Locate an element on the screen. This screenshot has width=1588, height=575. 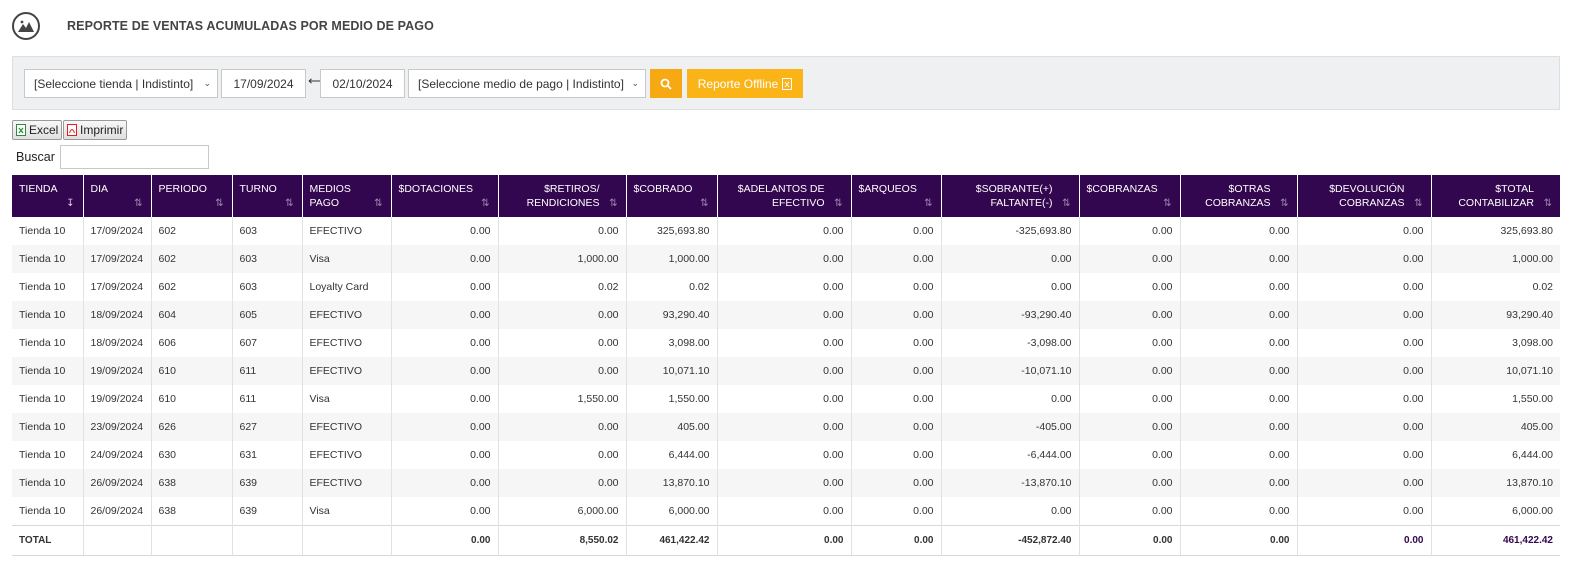
table-cell: 626 is located at coordinates (192, 427).